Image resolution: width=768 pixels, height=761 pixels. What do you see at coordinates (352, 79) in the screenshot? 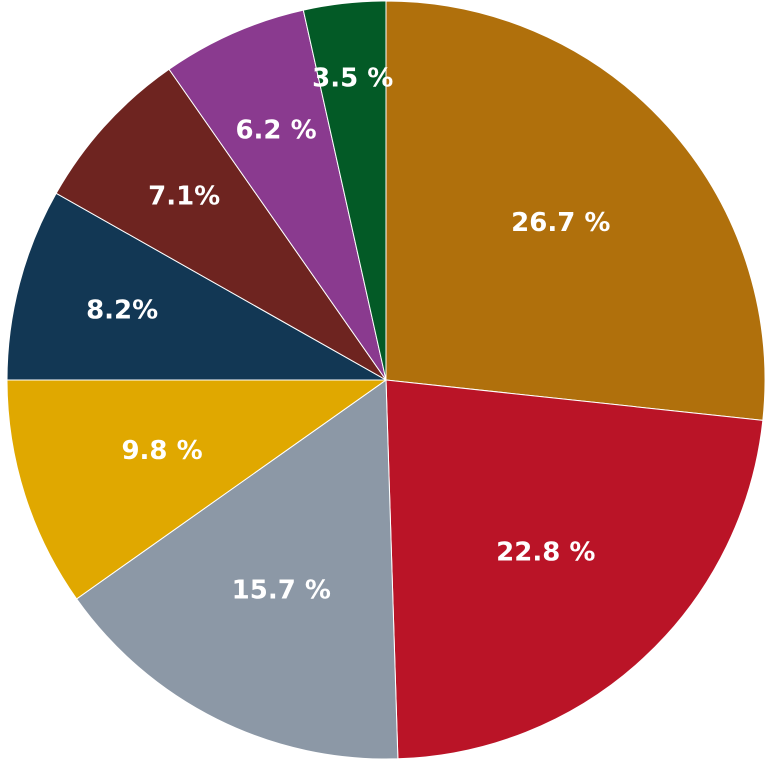
I see `pie-slice-label-7: 3.5 %` at bounding box center [352, 79].